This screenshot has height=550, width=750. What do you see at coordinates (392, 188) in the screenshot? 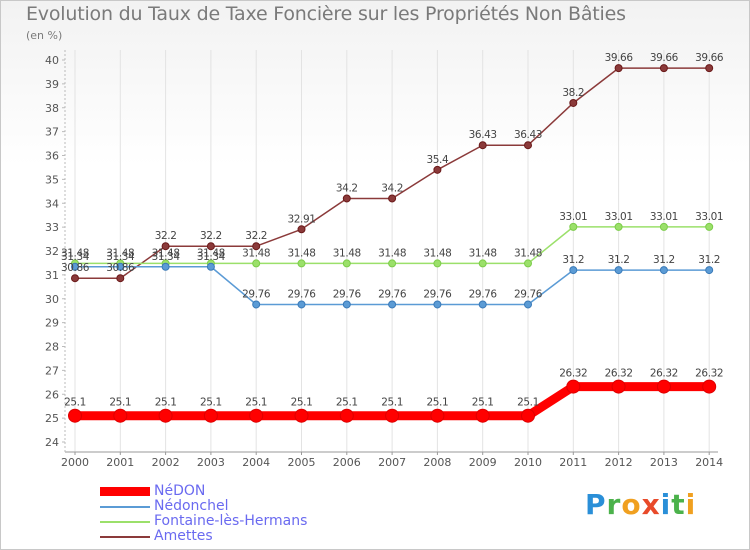
I see `data-label: 34.2` at bounding box center [392, 188].